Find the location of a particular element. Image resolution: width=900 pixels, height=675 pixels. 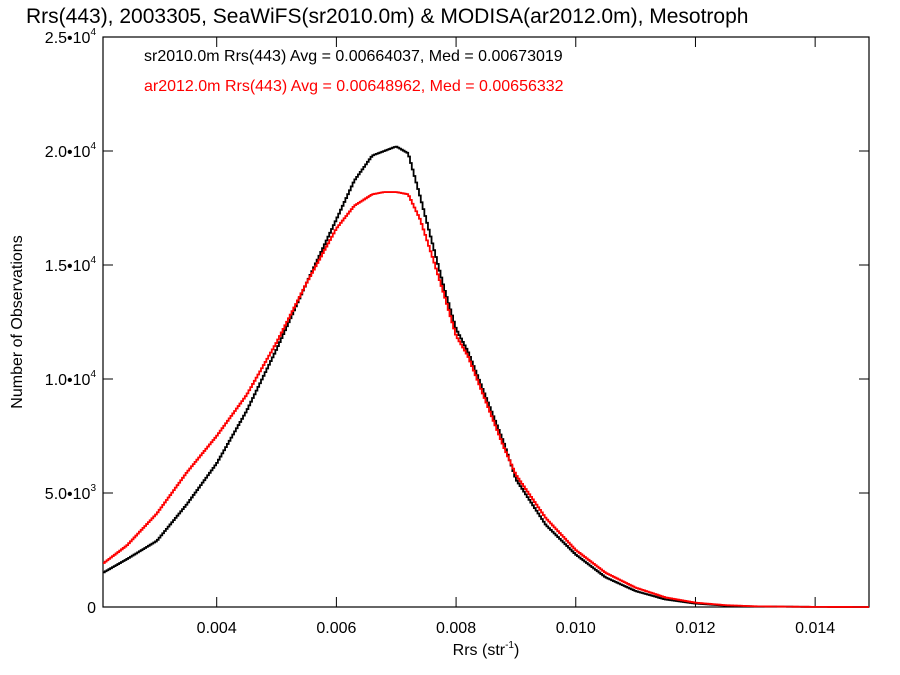

x-tick-label: 0.006 is located at coordinates (336, 628).